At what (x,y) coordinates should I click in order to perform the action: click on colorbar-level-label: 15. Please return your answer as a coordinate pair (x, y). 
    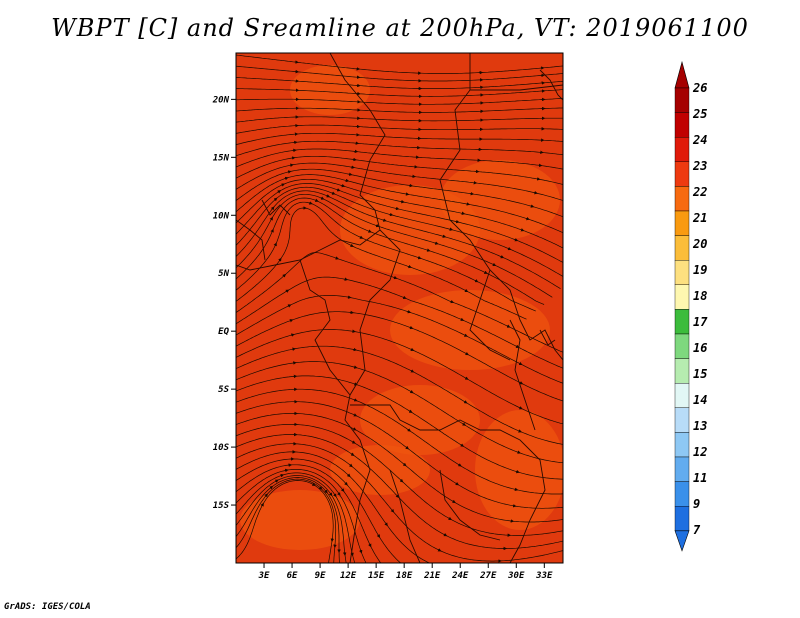
    Looking at the image, I should click on (700, 374).